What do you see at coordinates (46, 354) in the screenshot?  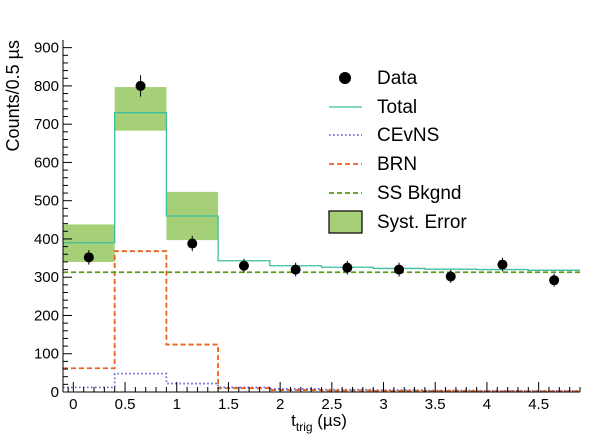 I see `y-tick-label: 100` at bounding box center [46, 354].